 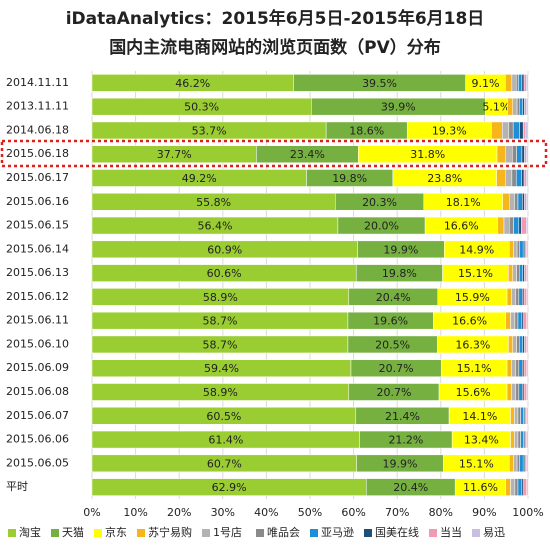 I want to click on data-label: 37.7%, so click(x=174, y=154).